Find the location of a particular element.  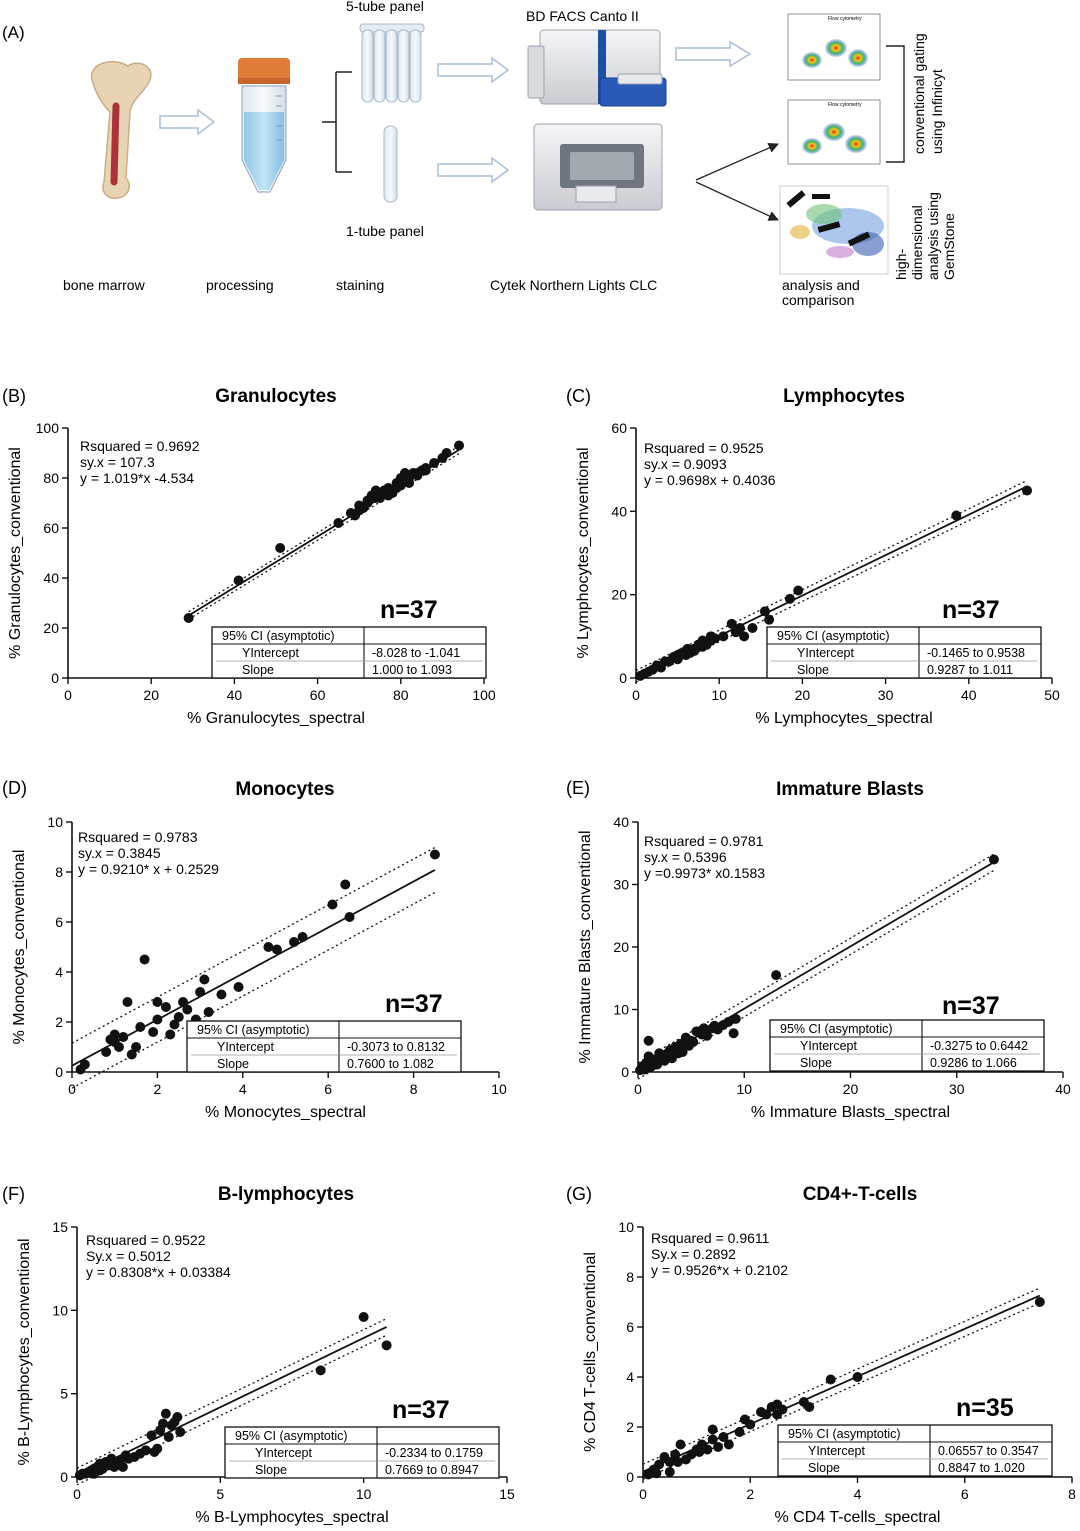

panel-label: (E) is located at coordinates (578, 788).